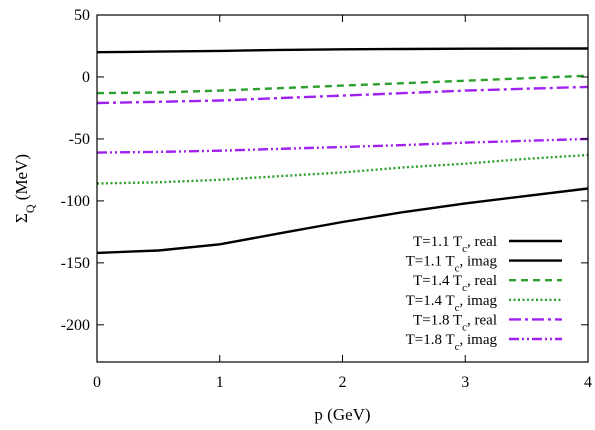  I want to click on legend-label-3: T=1.4 Tc, real, so click(455, 283).